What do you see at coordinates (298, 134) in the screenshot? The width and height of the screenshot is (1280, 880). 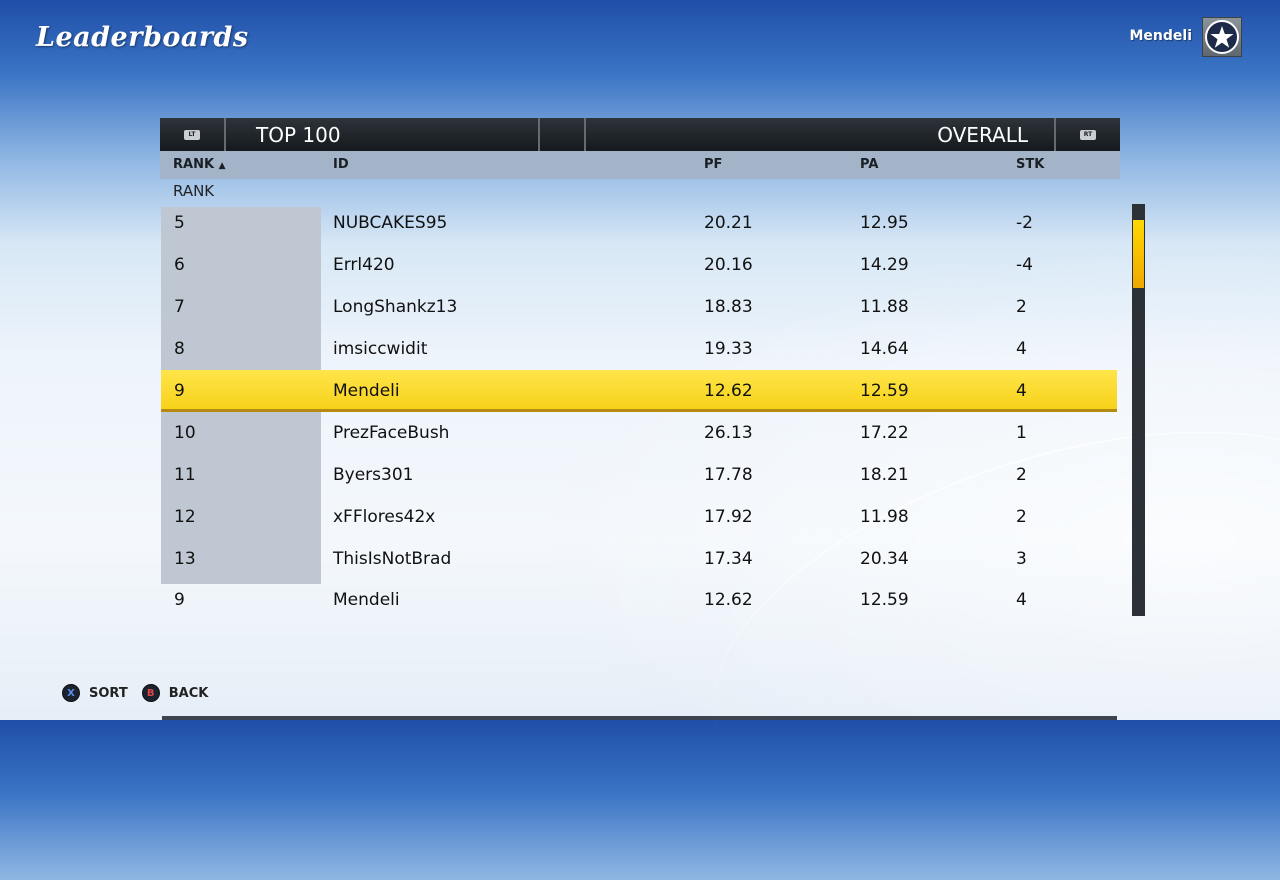 I see `tab-top-100-label: TOP 100` at bounding box center [298, 134].